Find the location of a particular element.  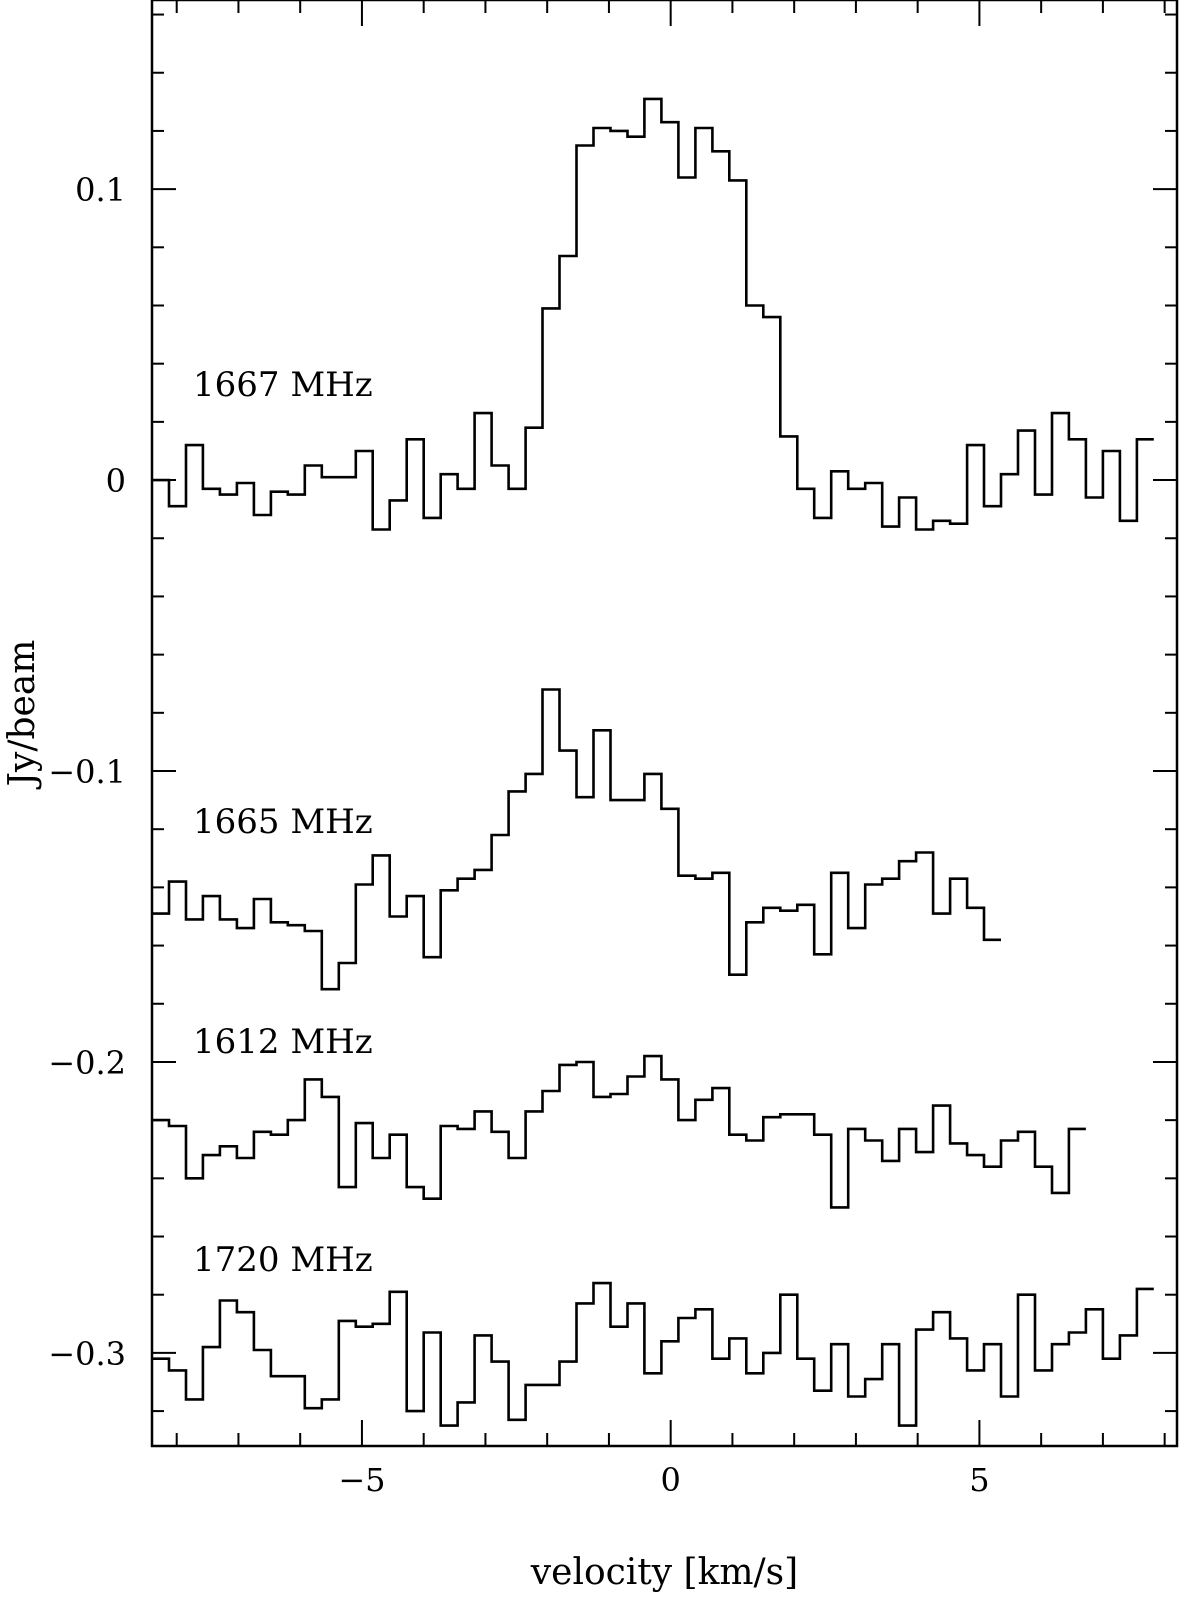

labels-layer: 1667 MHz 1665 MHz 1612 MHz 1720 MHz is located at coordinates (283, 822).